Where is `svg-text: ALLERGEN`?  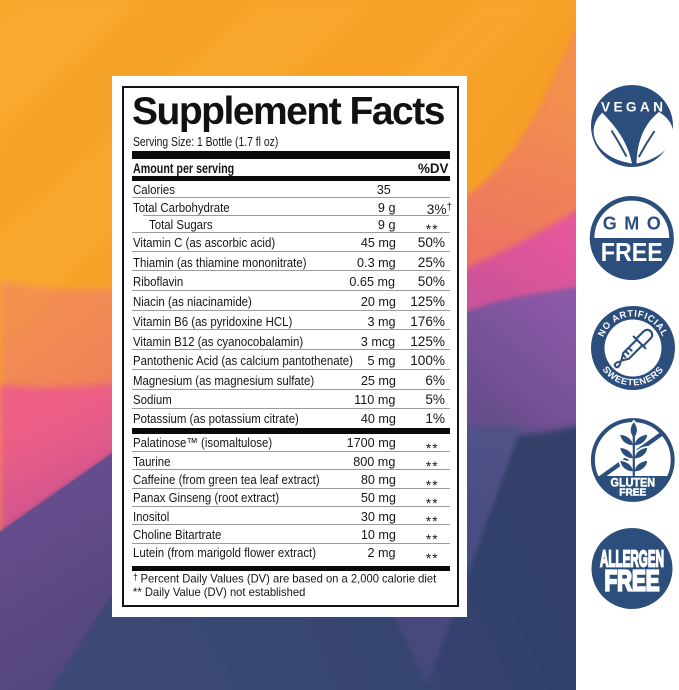
svg-text: ALLERGEN is located at coordinates (632, 559).